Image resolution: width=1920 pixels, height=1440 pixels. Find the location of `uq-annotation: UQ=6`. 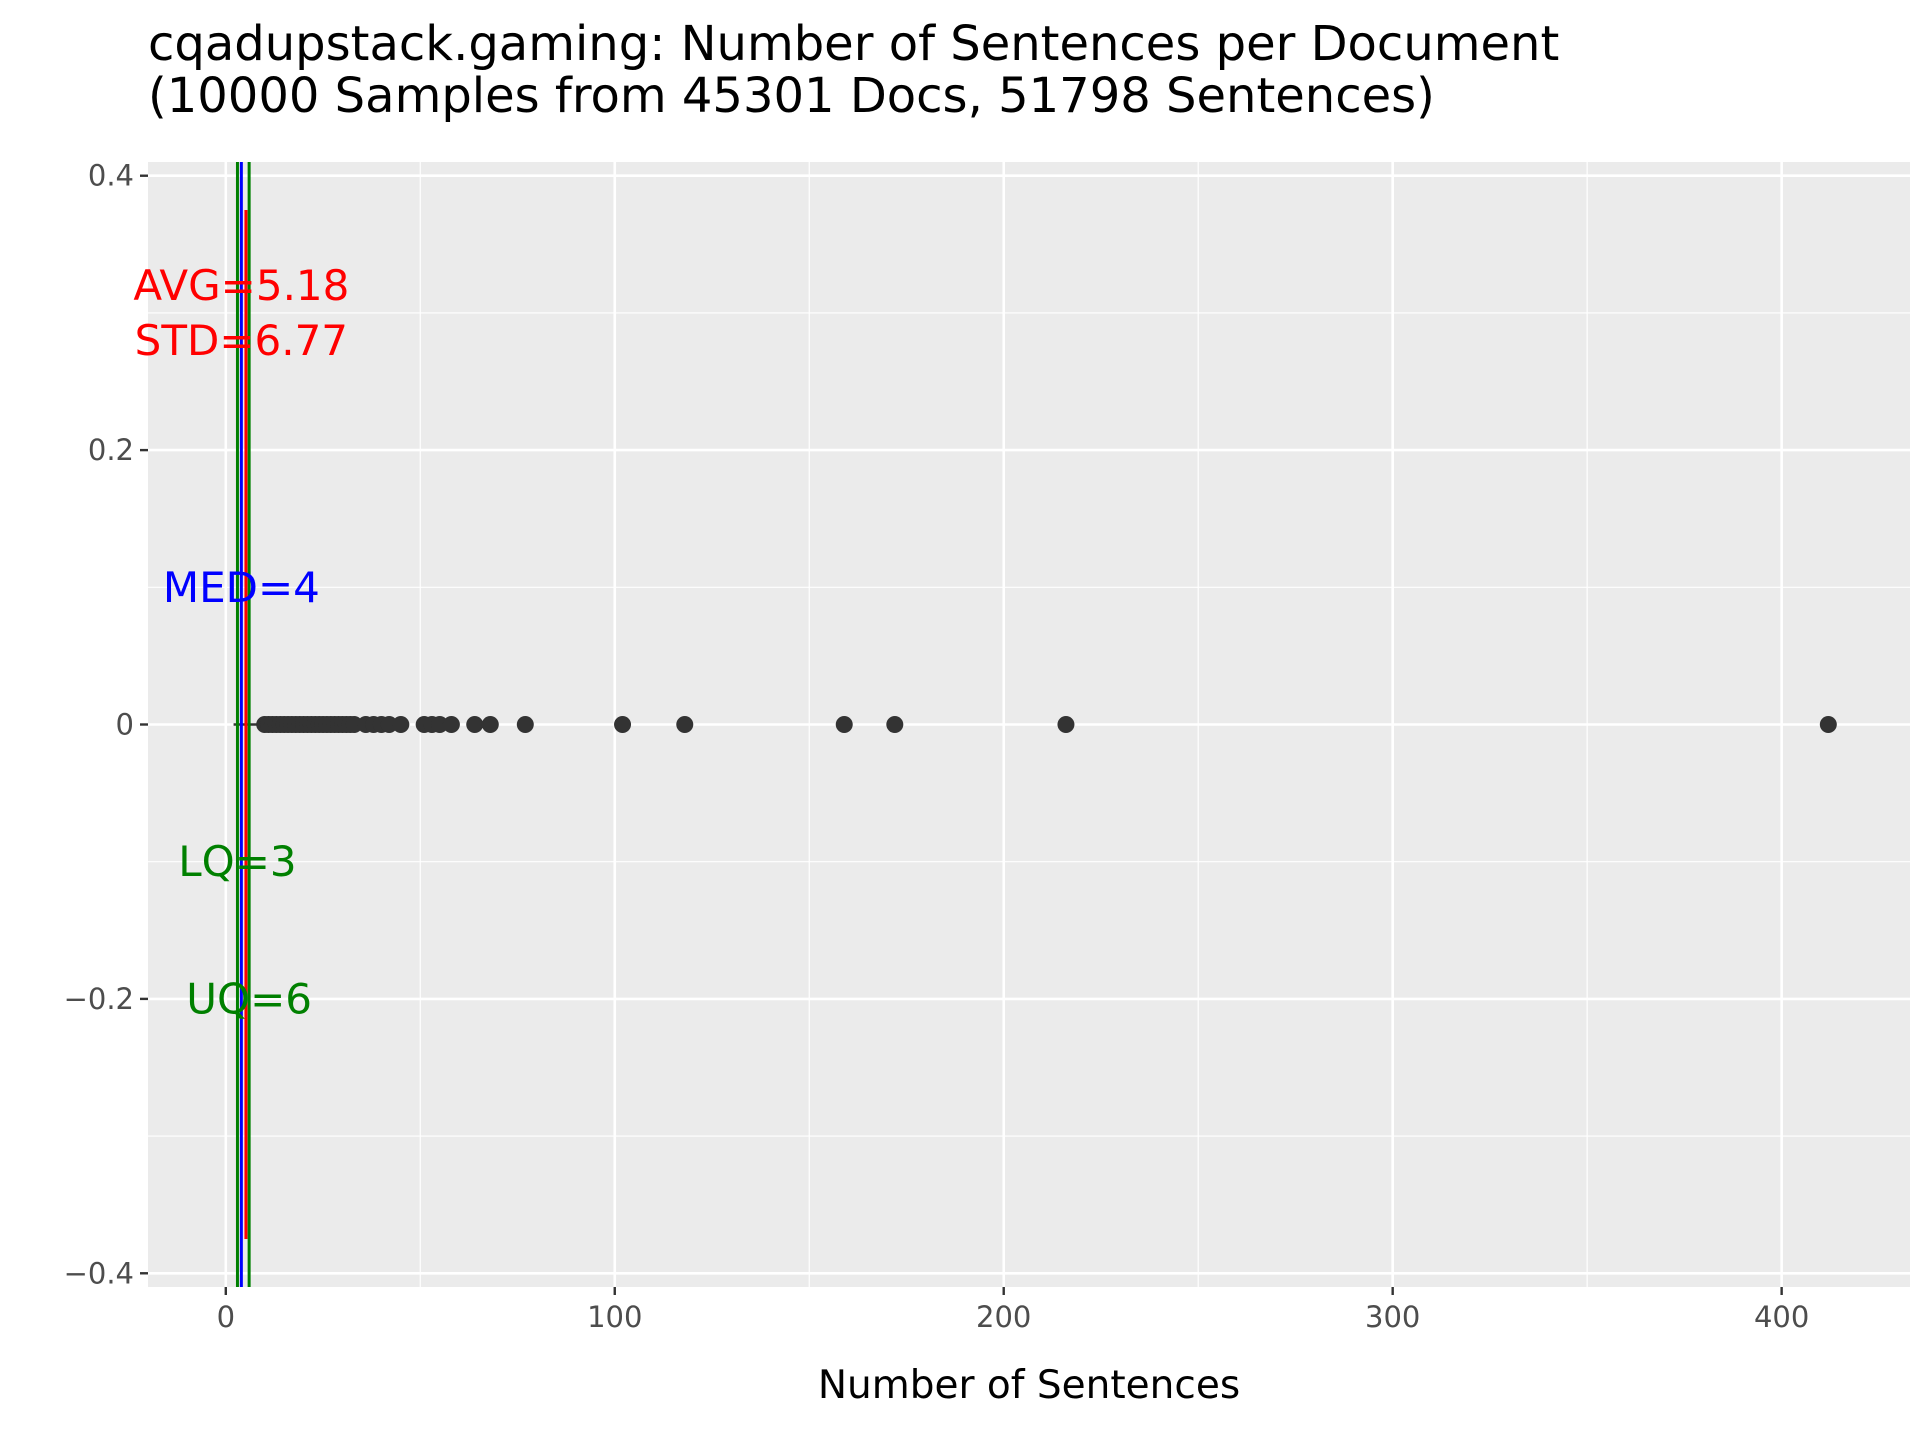

uq-annotation: UQ=6 is located at coordinates (249, 998).